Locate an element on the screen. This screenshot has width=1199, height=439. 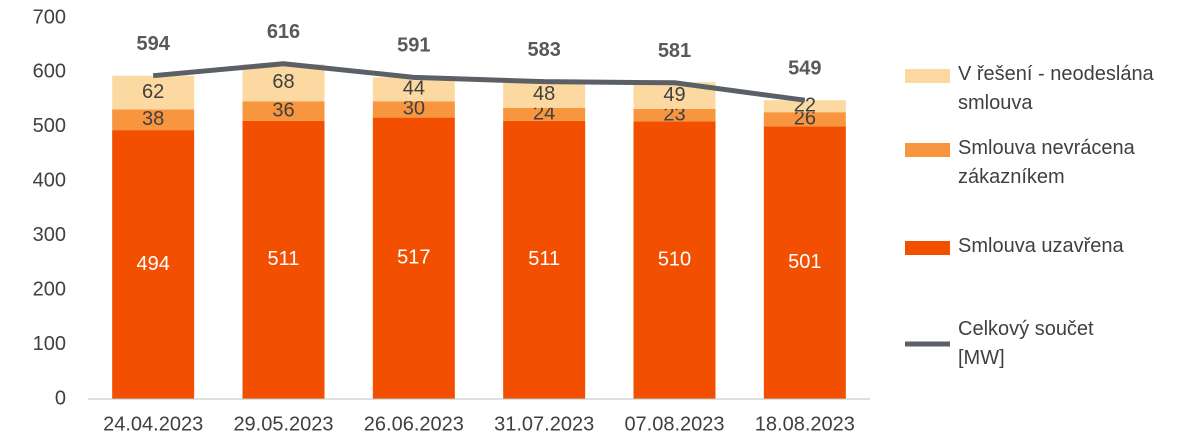
x-tick-label: 29.05.2023 is located at coordinates (283, 424).